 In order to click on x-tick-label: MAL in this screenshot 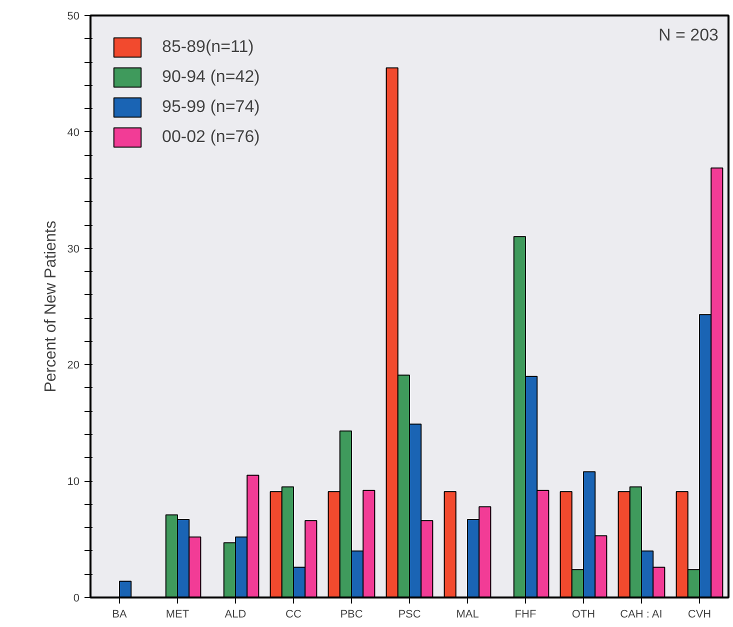, I will do `click(467, 614)`.